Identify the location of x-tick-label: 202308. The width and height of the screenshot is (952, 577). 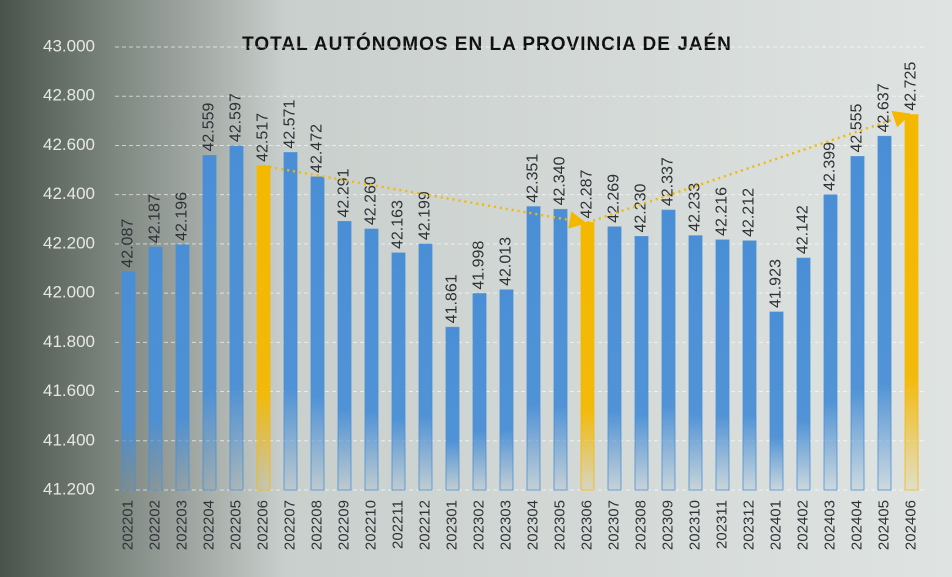
(640, 525).